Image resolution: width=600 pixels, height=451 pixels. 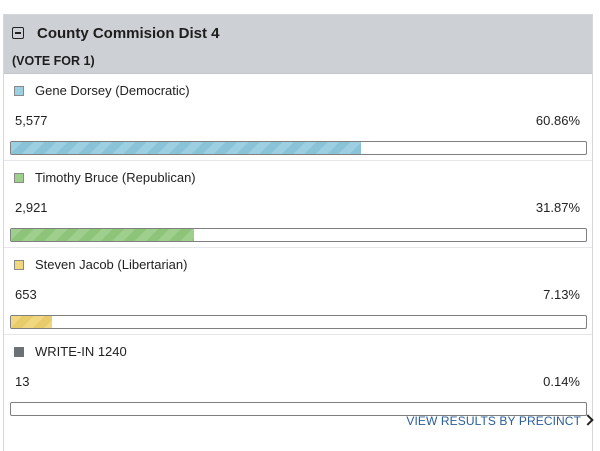 I want to click on collapse-icon, so click(x=18, y=33).